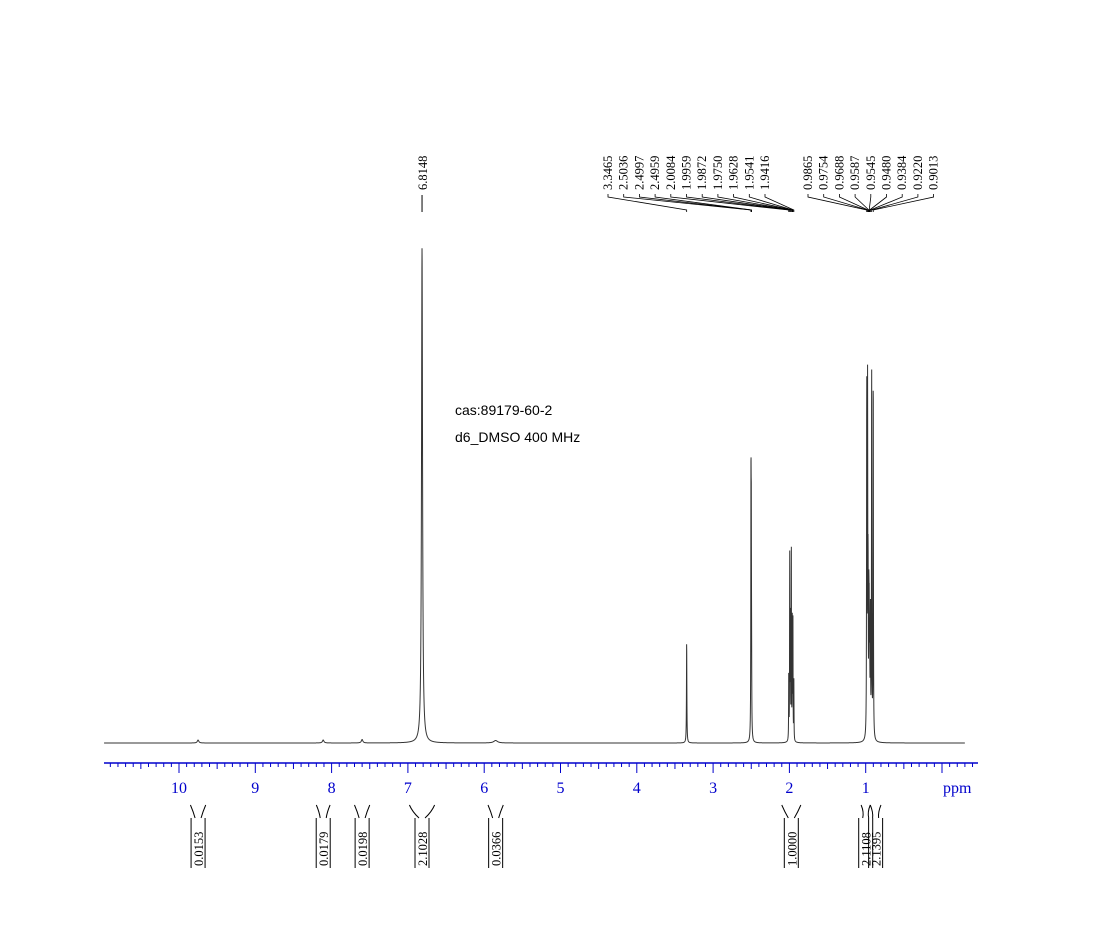  Describe the element at coordinates (902, 172) in the screenshot. I see `peak-label: 0.9384` at that location.